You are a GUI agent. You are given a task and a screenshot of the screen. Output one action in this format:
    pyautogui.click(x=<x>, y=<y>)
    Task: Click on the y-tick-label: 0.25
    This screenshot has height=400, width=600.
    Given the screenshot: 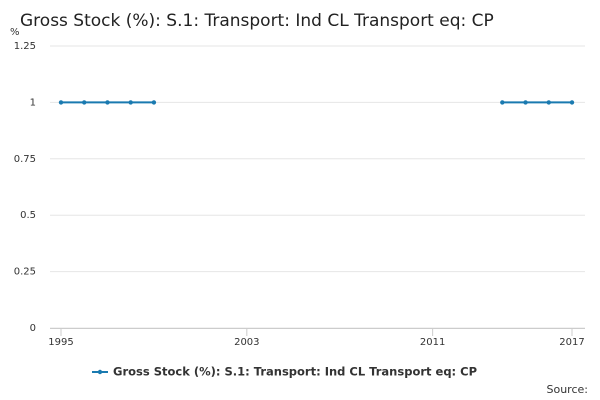 What is the action you would take?
    pyautogui.click(x=25, y=272)
    